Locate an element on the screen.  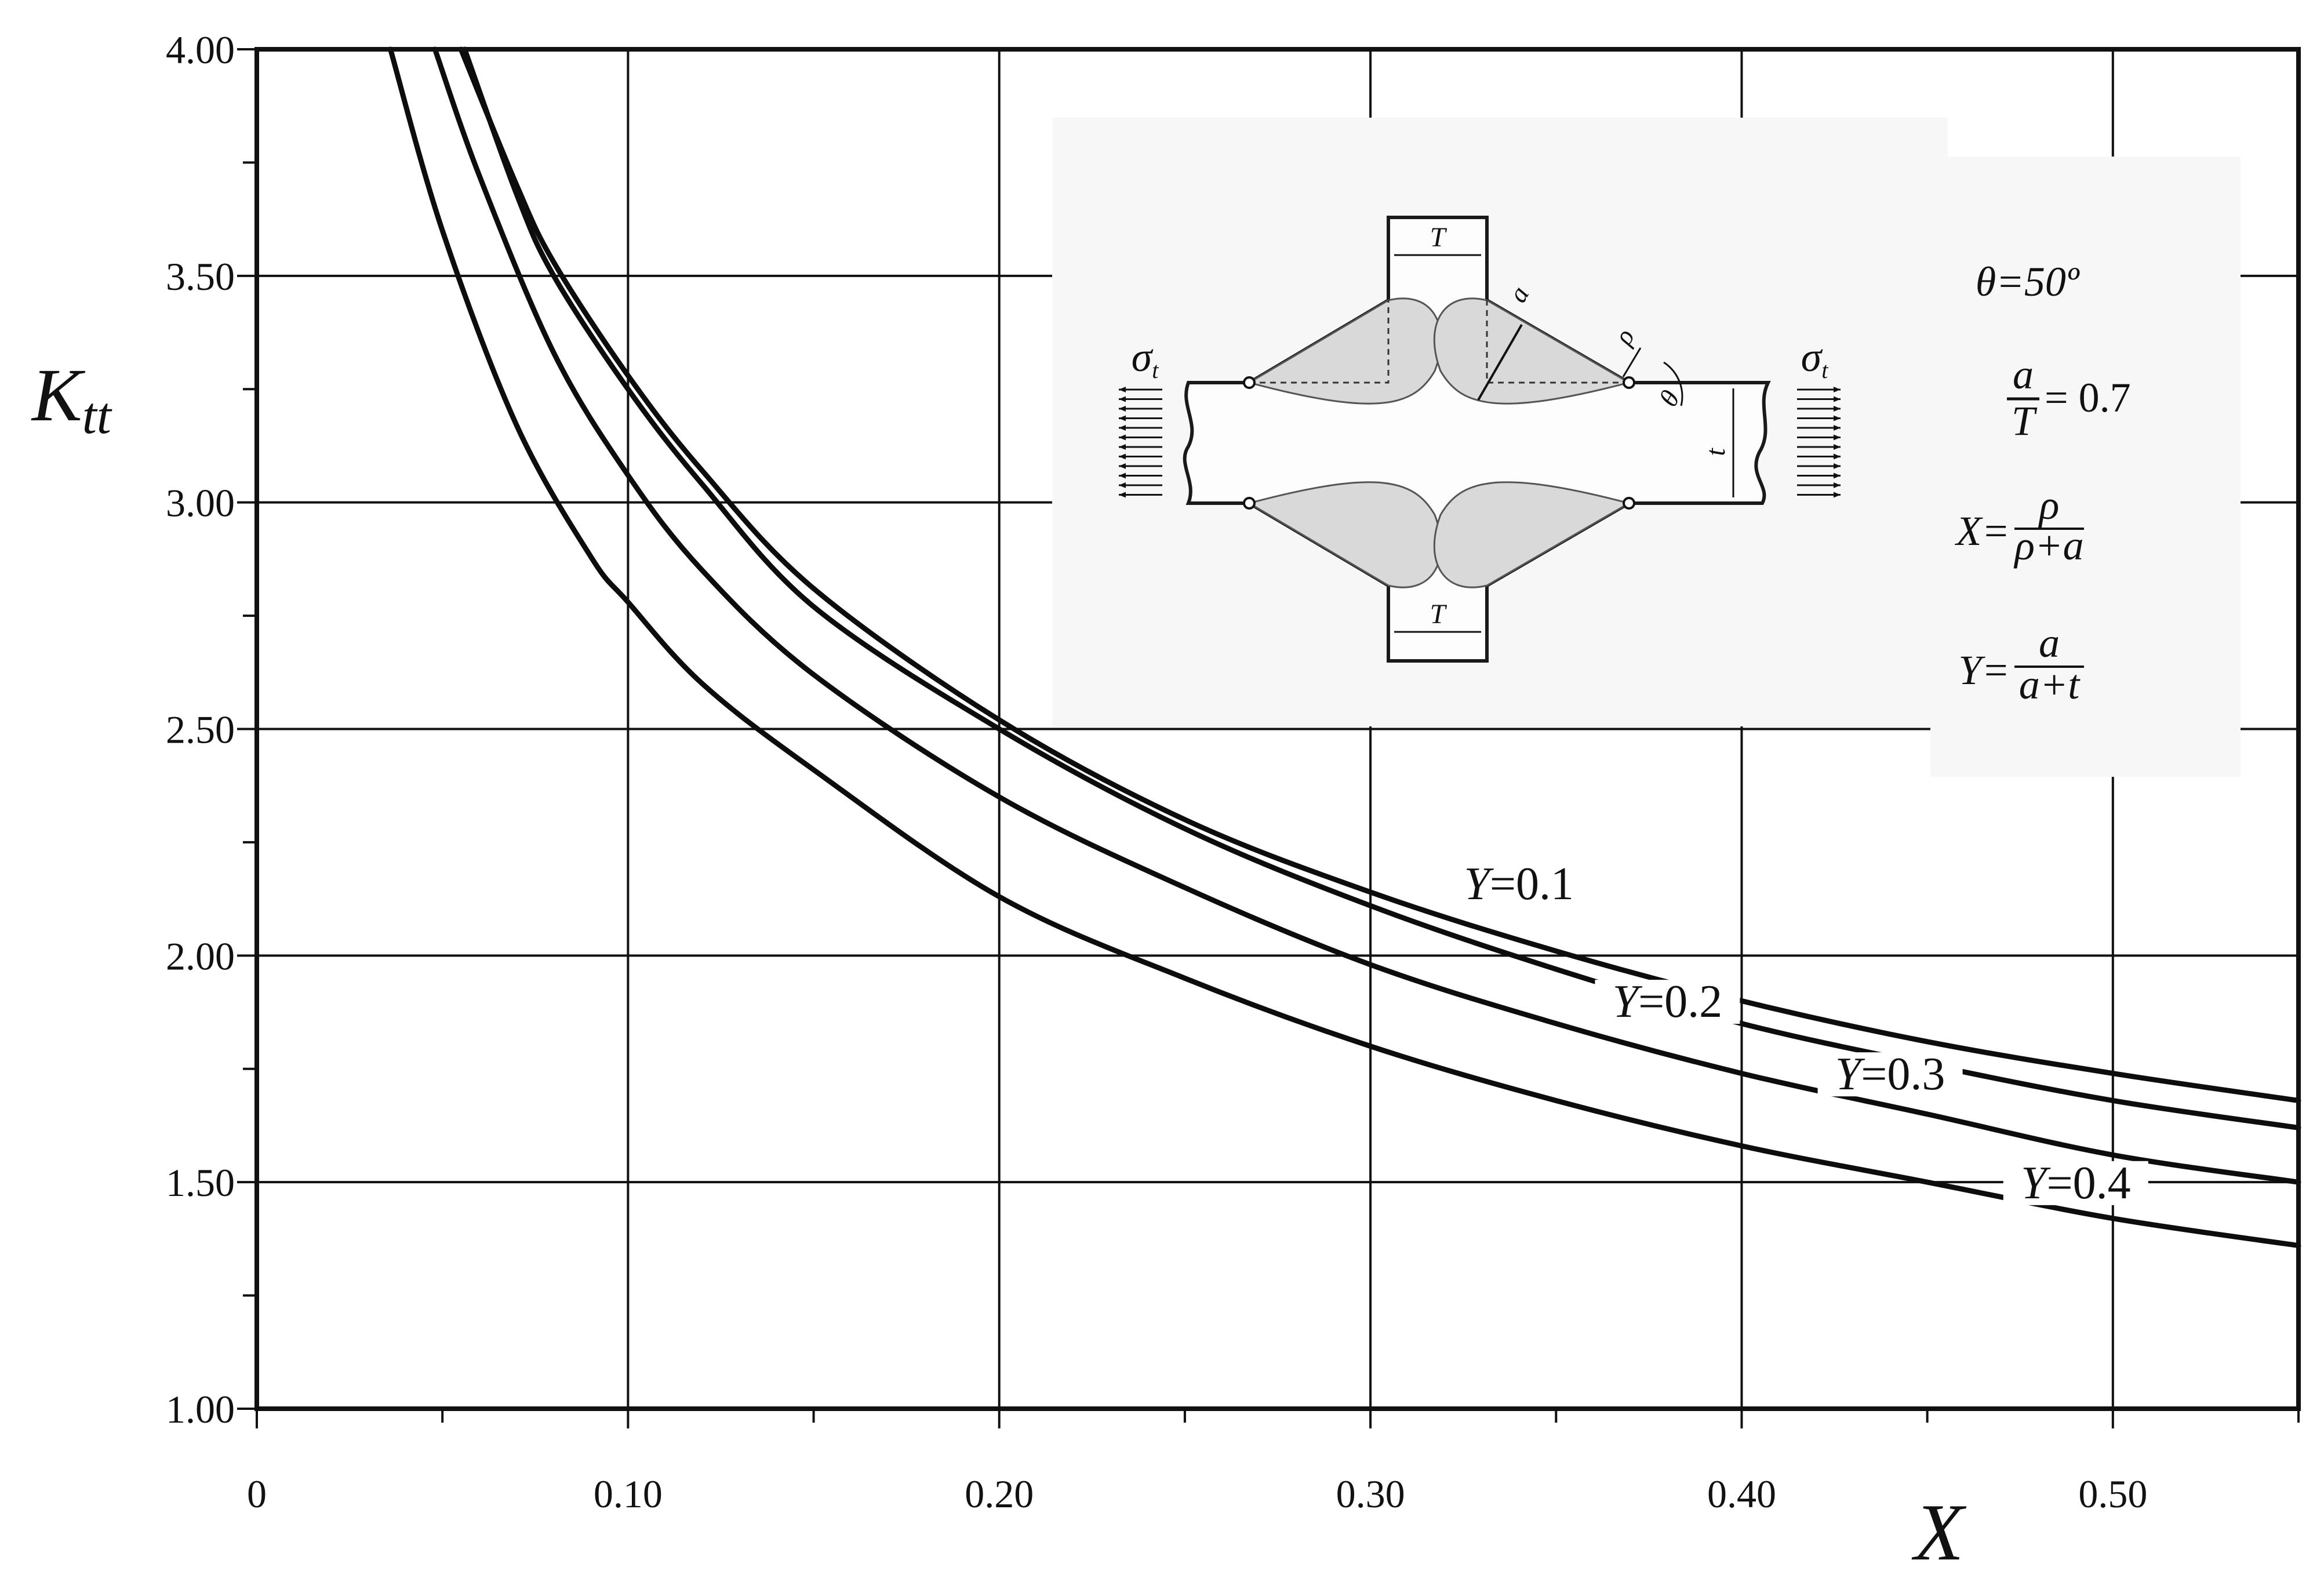
weld-bead-upper-left is located at coordinates (1344, 351).